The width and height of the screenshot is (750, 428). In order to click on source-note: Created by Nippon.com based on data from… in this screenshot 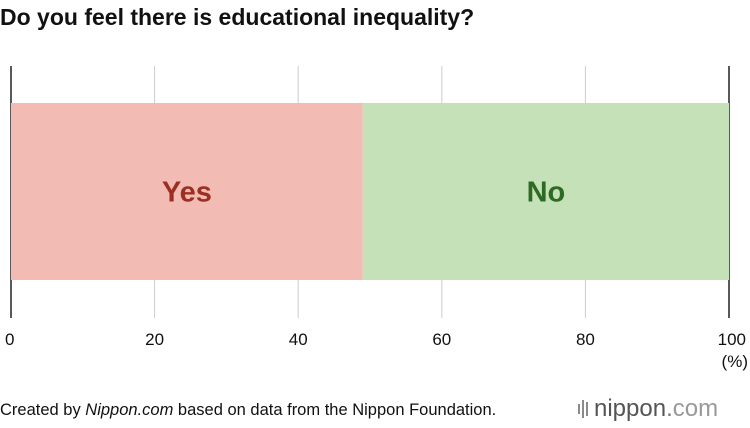, I will do `click(248, 410)`.